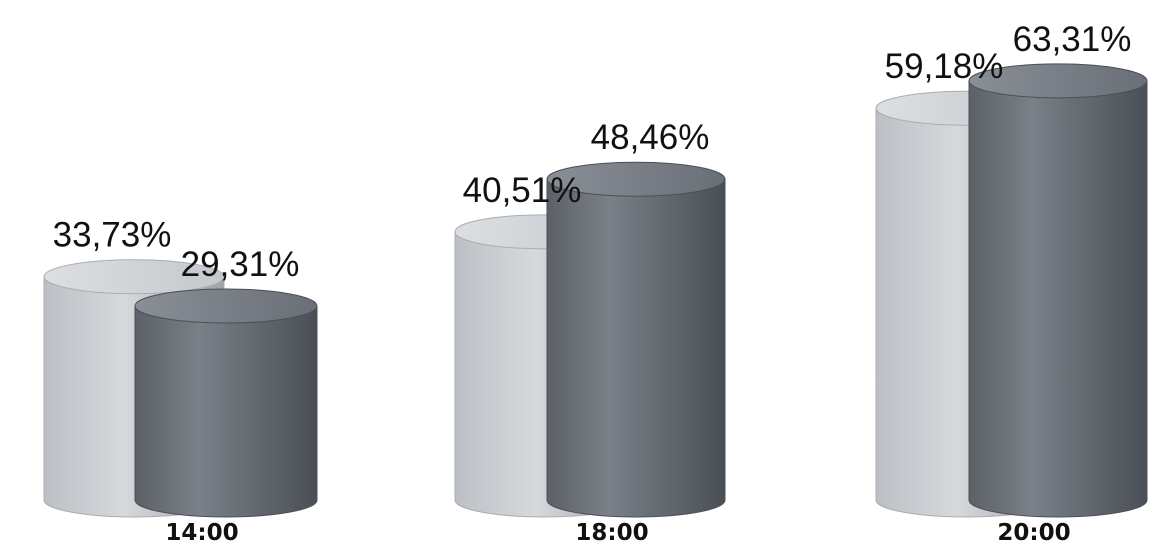 Image resolution: width=1164 pixels, height=548 pixels. Describe the element at coordinates (201, 533) in the screenshot. I see `x-tick-label-1400: 14:00` at that location.